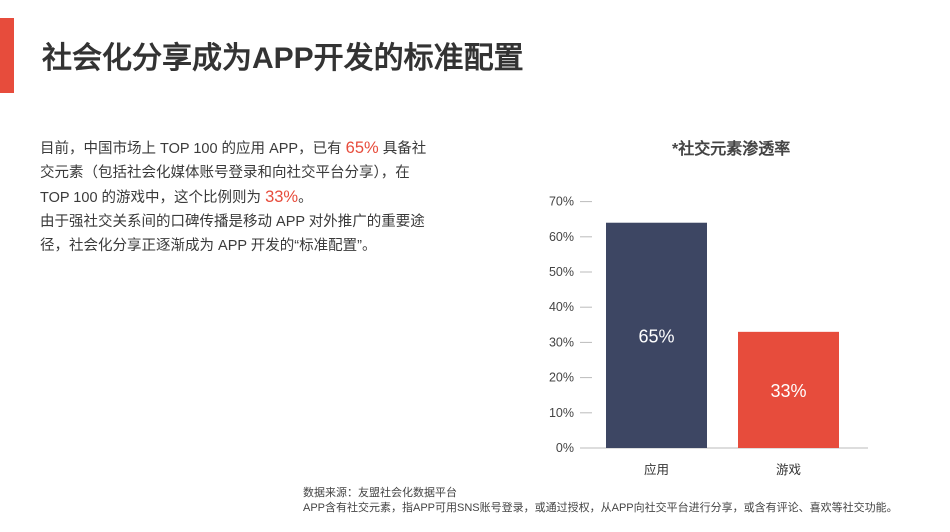  What do you see at coordinates (362, 148) in the screenshot?
I see `highlight-app-percent: 65%` at bounding box center [362, 148].